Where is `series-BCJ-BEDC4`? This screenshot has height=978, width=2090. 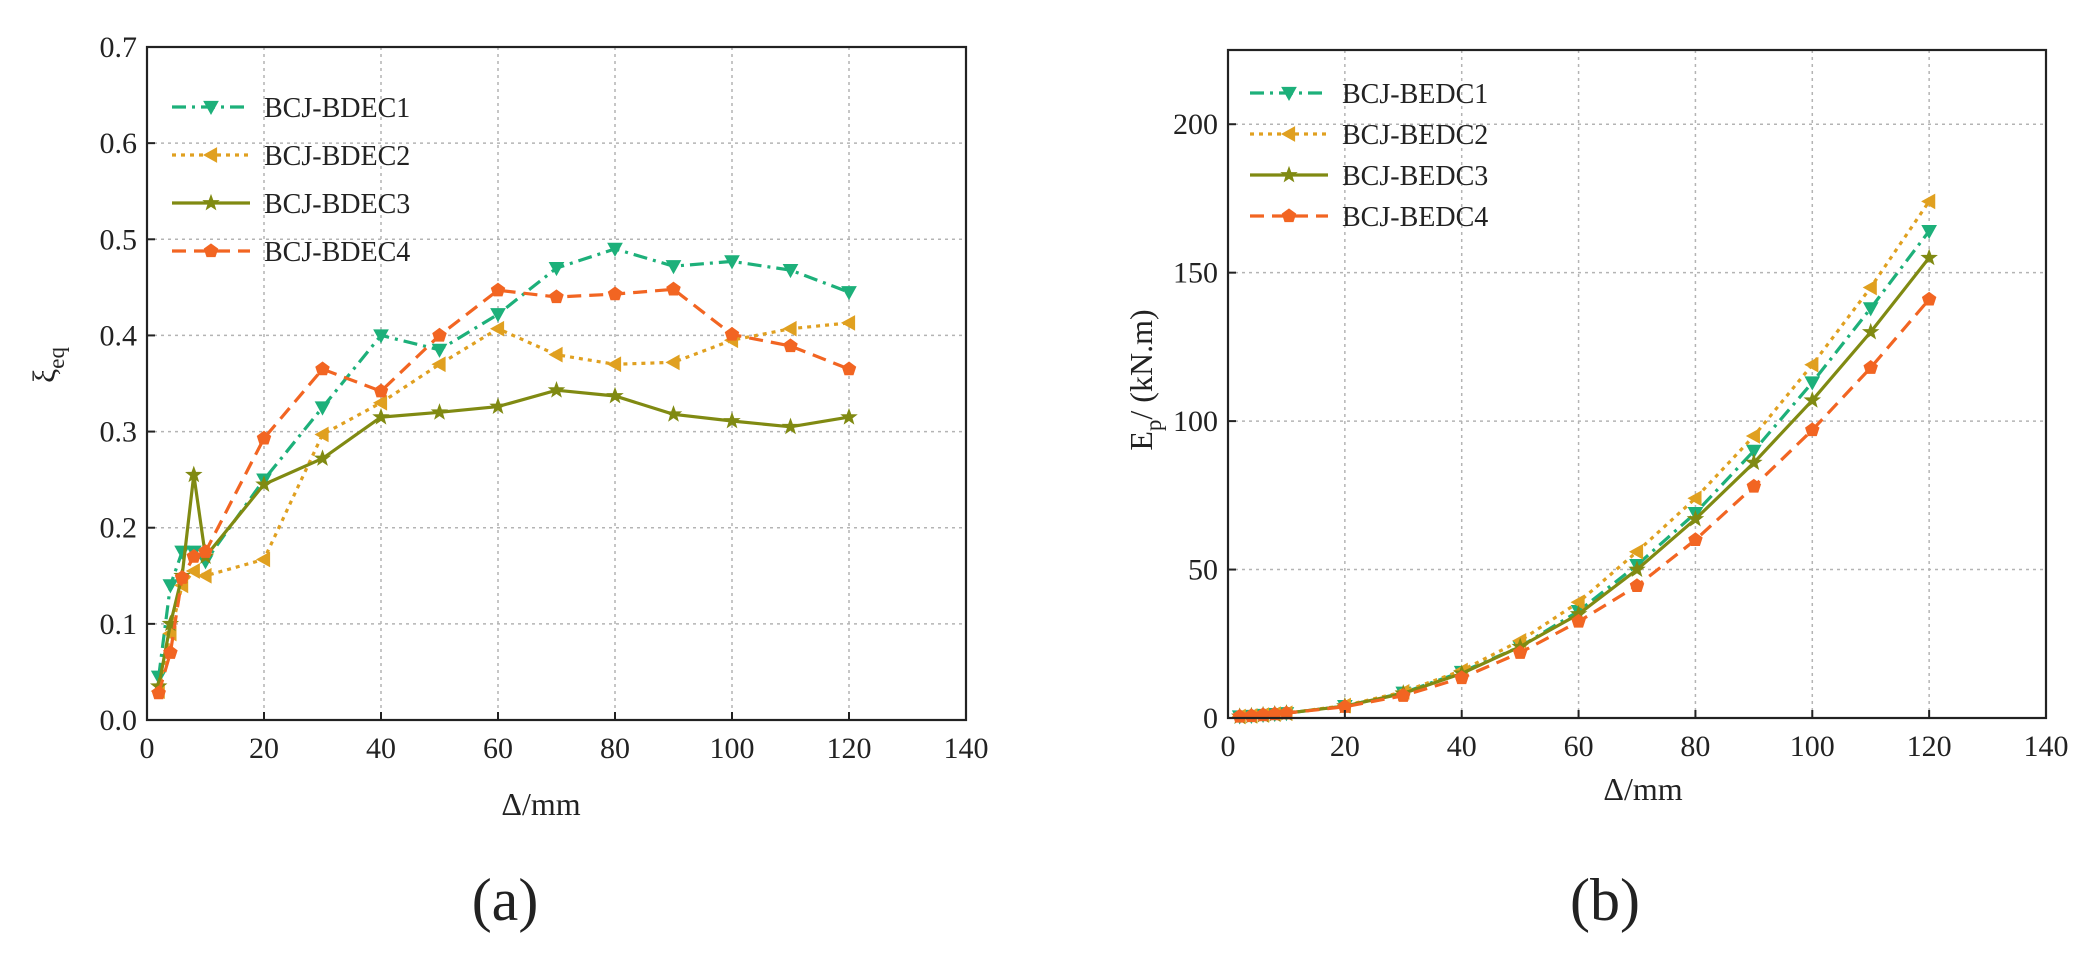
series-BCJ-BEDC4 is located at coordinates (1584, 507).